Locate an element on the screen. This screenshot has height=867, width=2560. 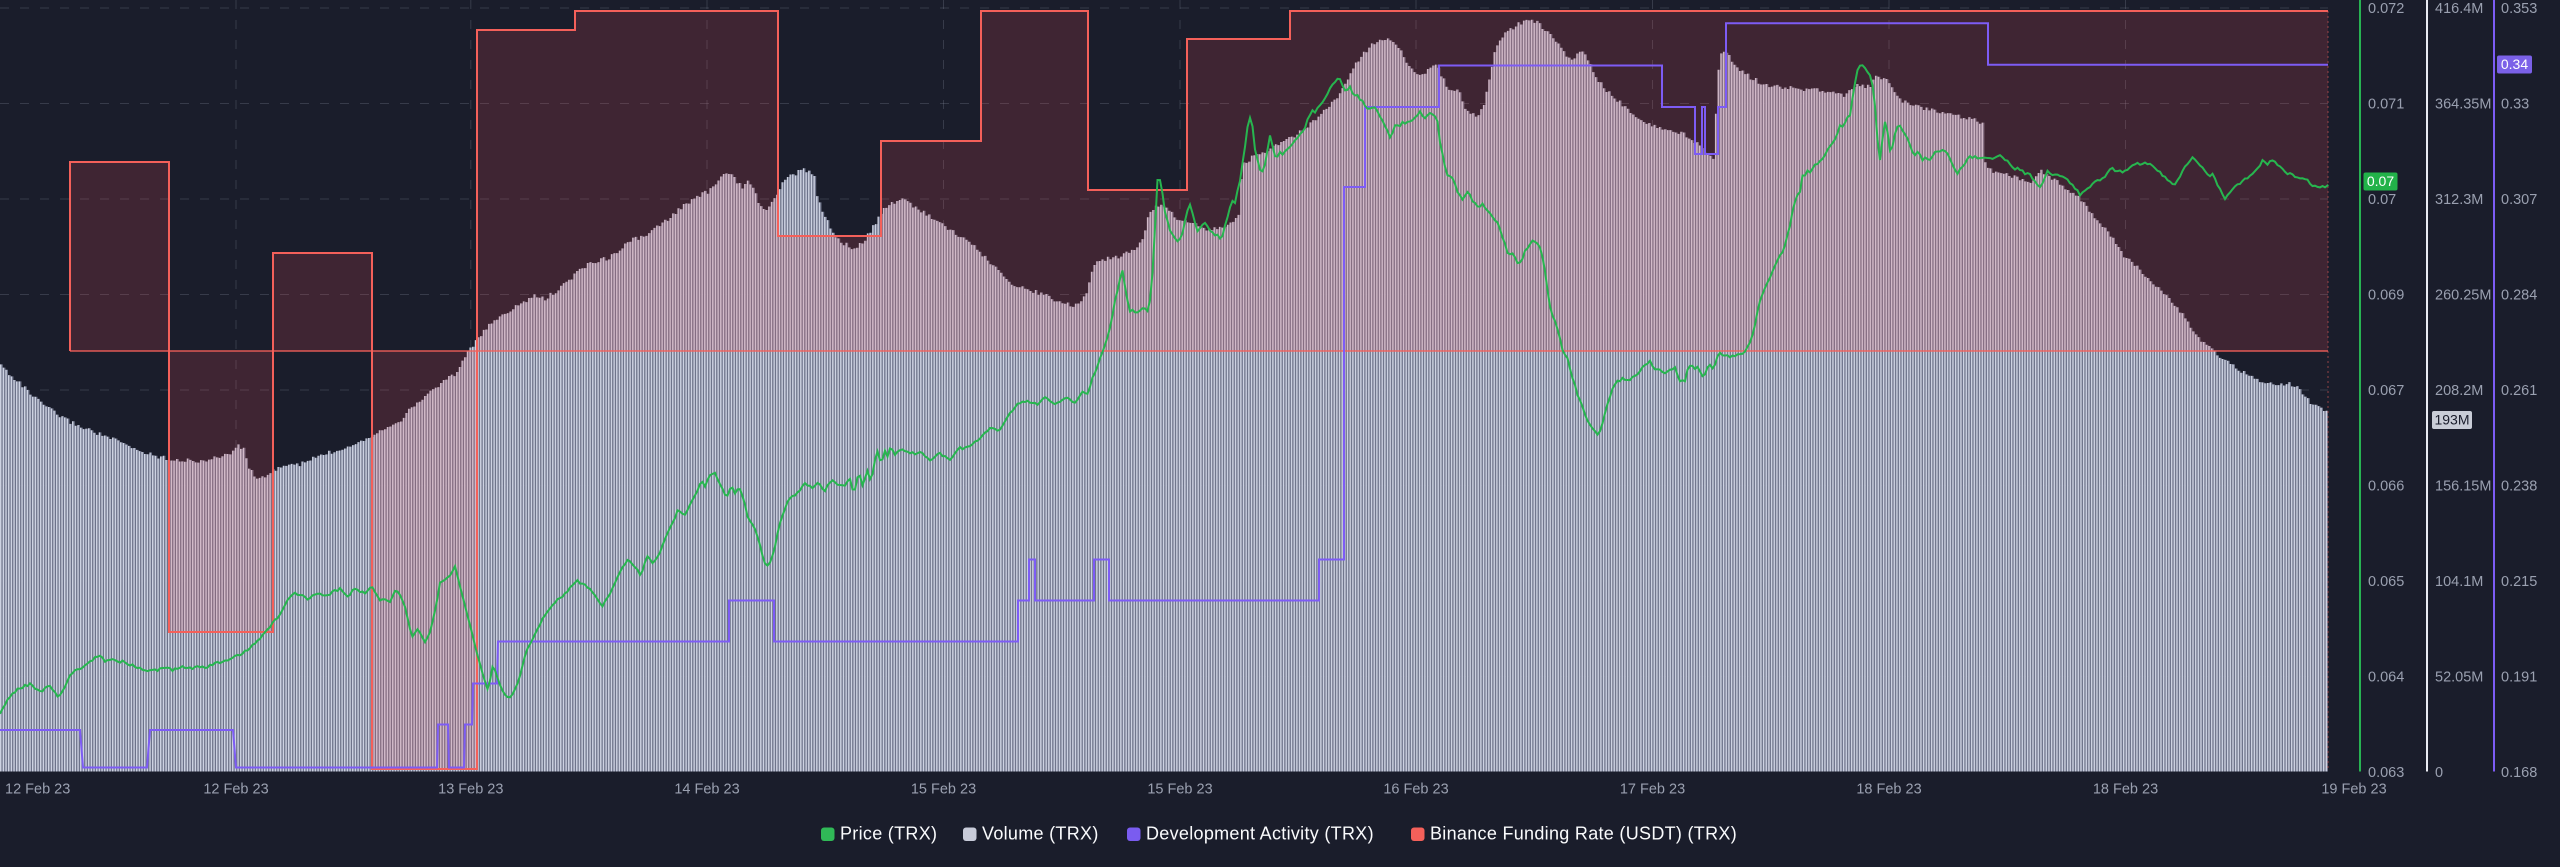
svg-text: 0.071 is located at coordinates (2386, 105).